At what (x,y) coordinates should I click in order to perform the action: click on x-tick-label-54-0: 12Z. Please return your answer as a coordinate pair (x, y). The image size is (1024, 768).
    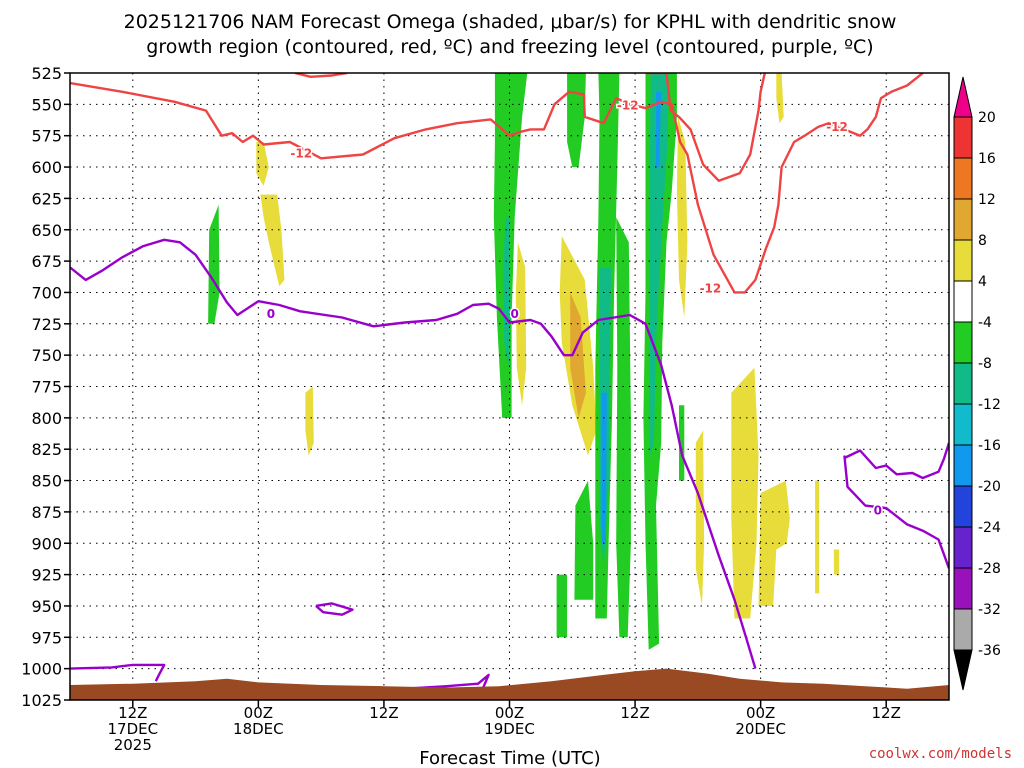
    Looking at the image, I should click on (634, 713).